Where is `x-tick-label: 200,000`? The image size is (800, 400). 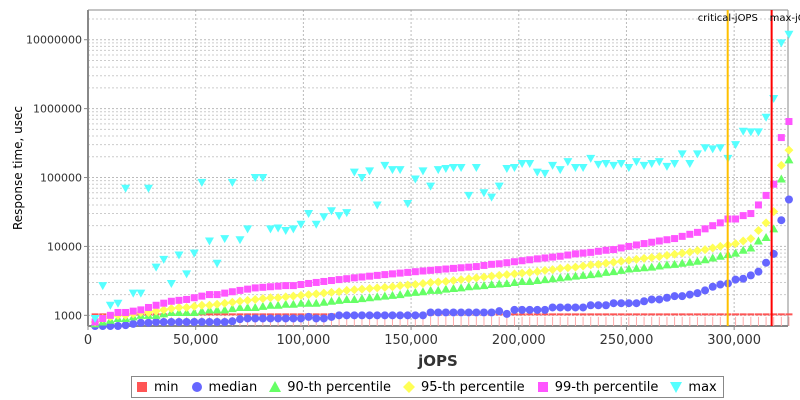 x-tick-label: 200,000 is located at coordinates (519, 340).